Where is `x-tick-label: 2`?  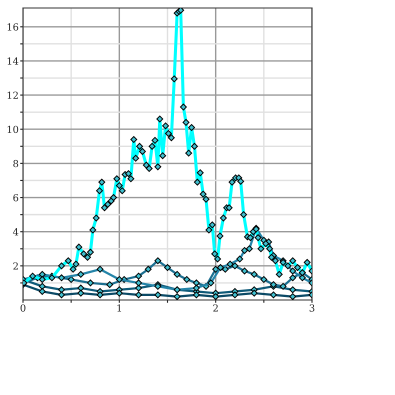
x-tick-label: 2 is located at coordinates (215, 308).